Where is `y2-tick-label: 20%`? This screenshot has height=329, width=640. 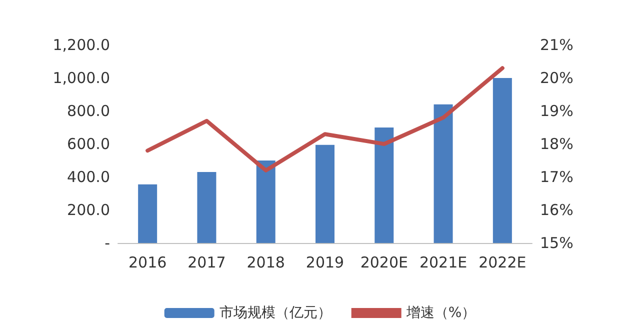
y2-tick-label: 20% is located at coordinates (557, 78).